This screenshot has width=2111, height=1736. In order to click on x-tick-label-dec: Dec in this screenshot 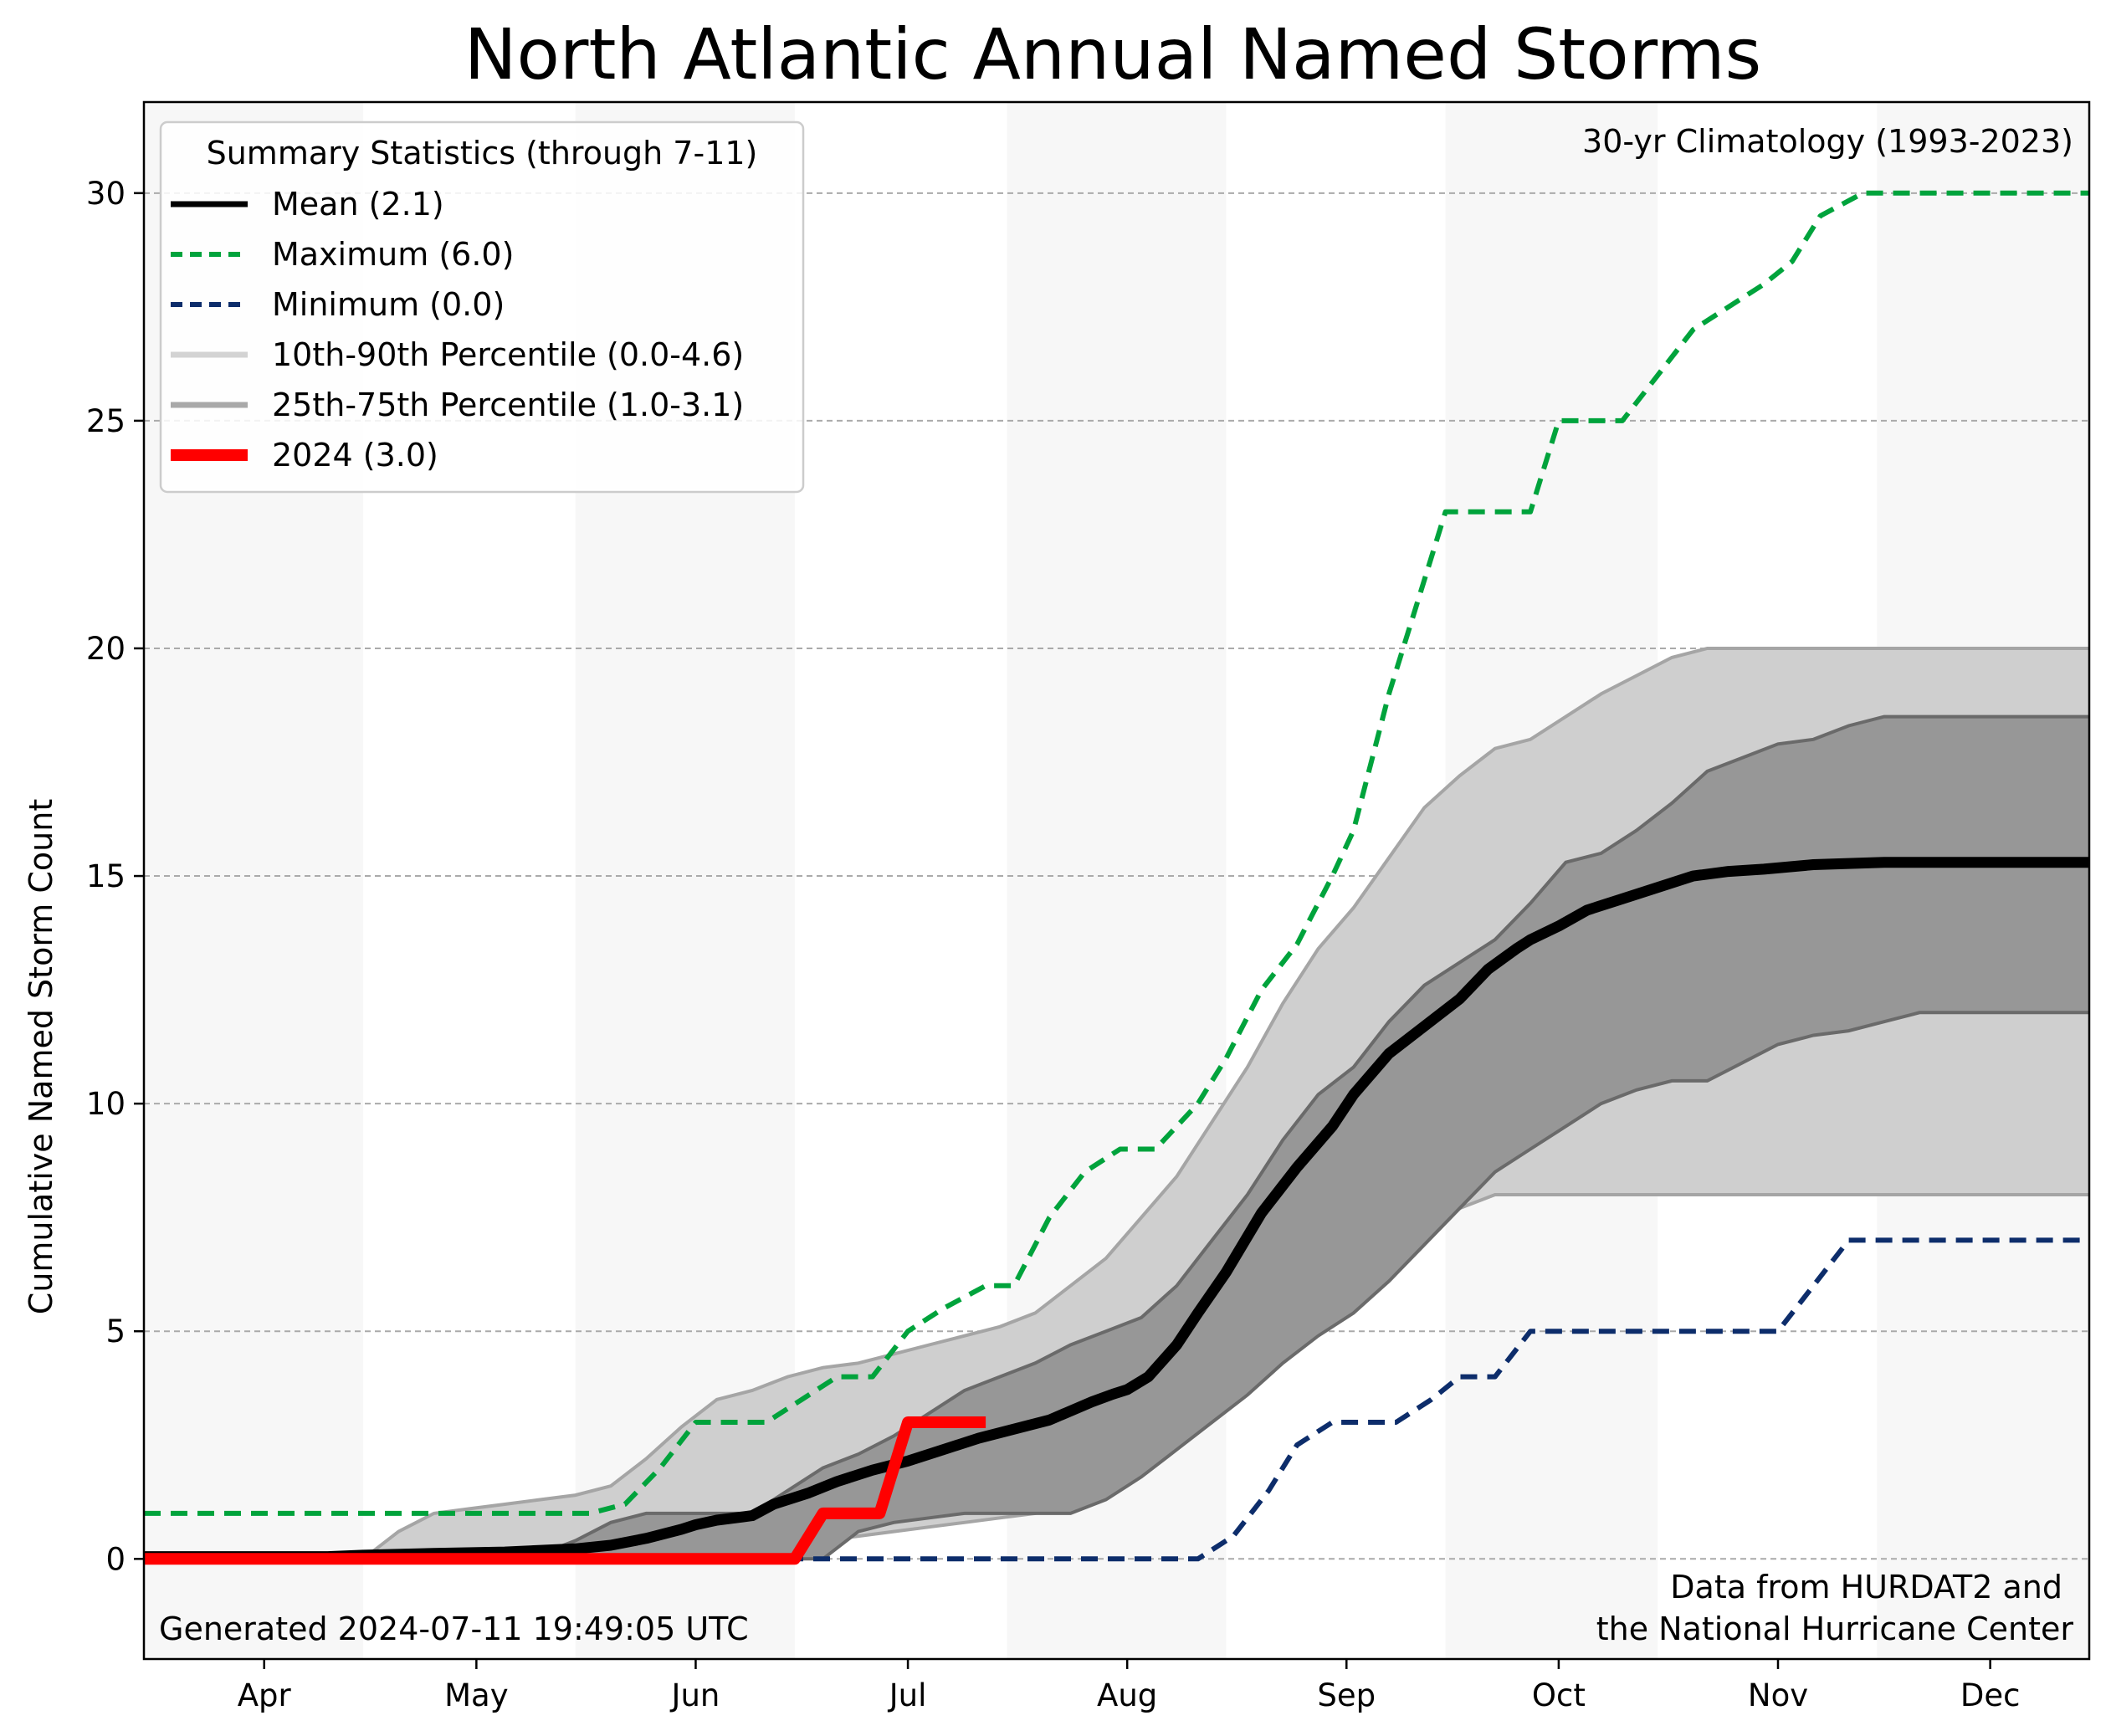, I will do `click(1991, 1695)`.